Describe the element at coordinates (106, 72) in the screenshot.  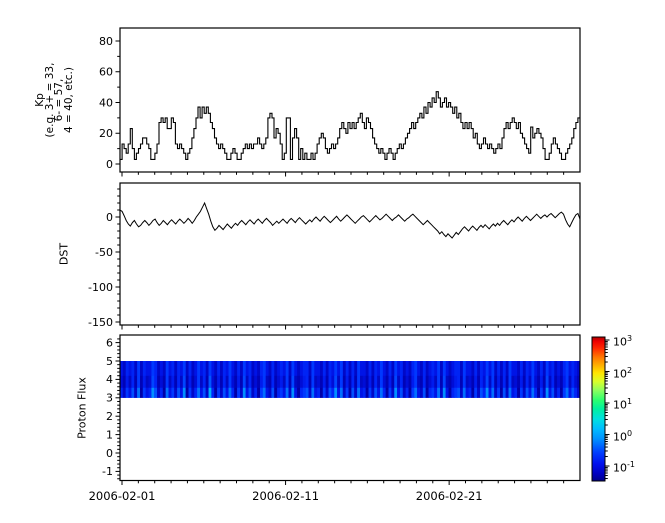
I see `kp-y-tick-label: 60` at that location.